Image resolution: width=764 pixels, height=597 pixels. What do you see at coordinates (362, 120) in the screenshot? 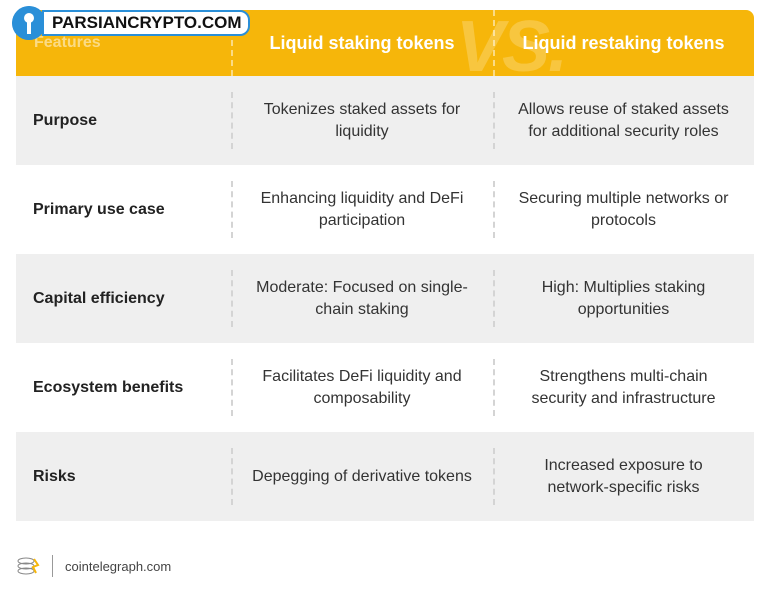
I see `table-cell: Tokenizes staked assets for liquidity` at bounding box center [362, 120].